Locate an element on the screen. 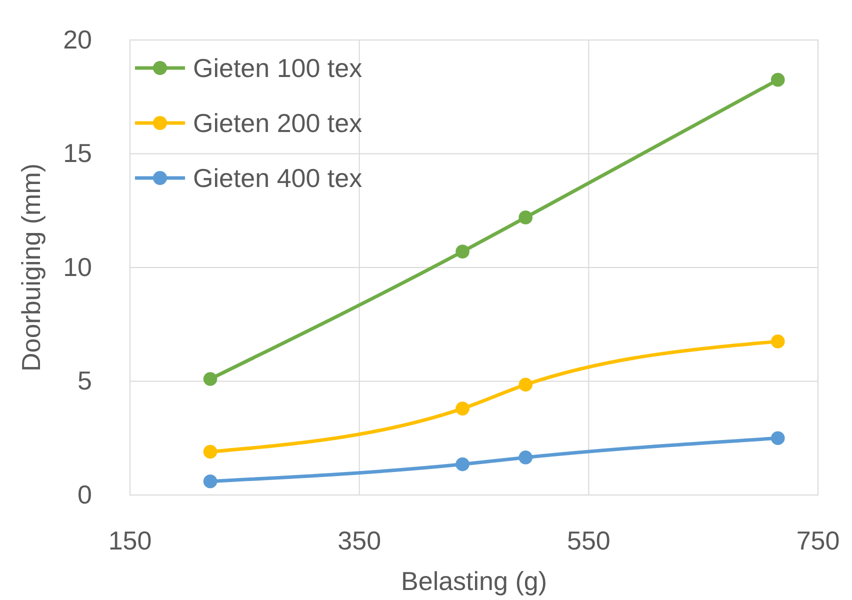  y-tick-label: 15 is located at coordinates (77, 153).